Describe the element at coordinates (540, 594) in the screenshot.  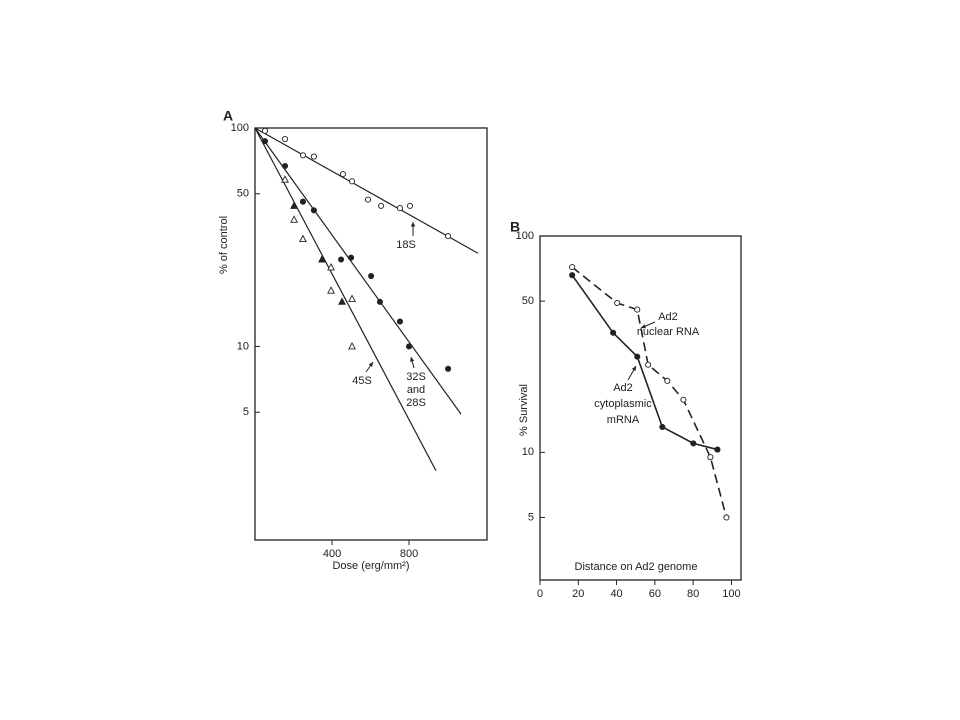
I see `x-tick-label: 0` at that location.